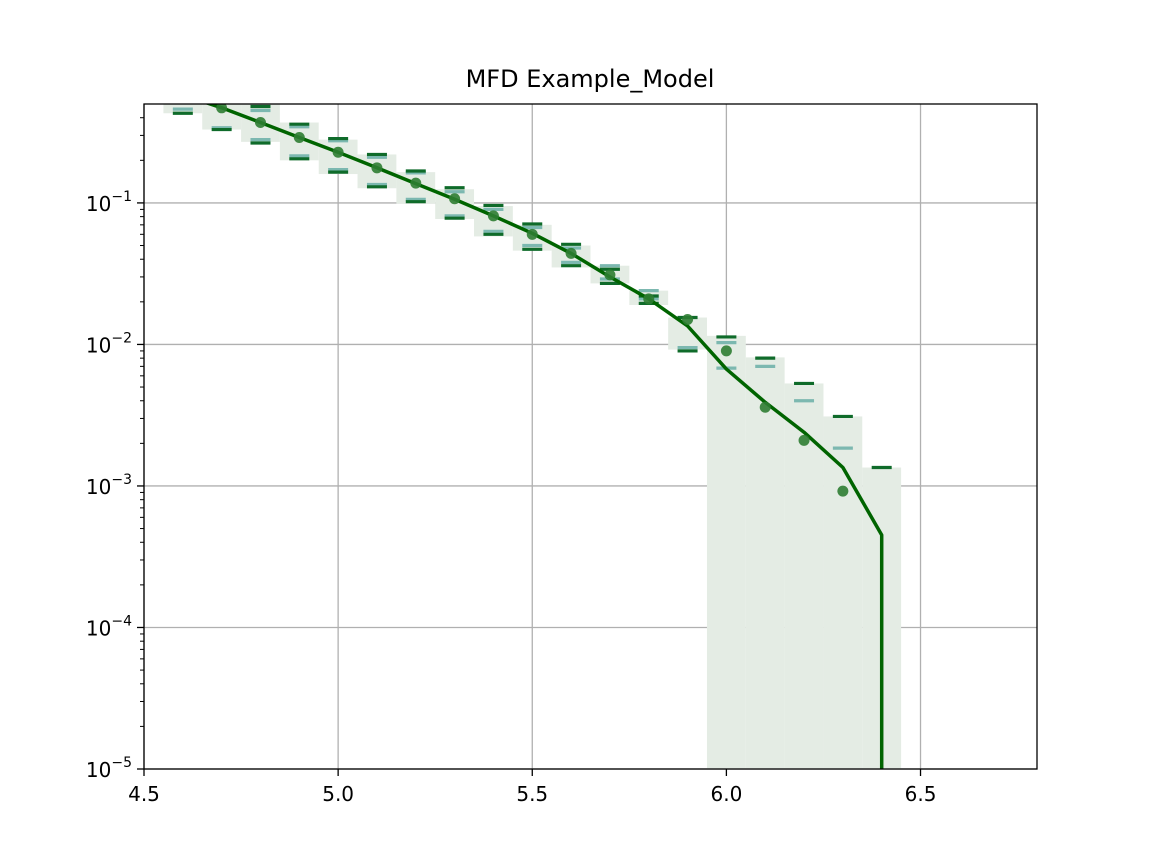  What do you see at coordinates (532, 794) in the screenshot?
I see `x-tick-label: 5.5` at bounding box center [532, 794].